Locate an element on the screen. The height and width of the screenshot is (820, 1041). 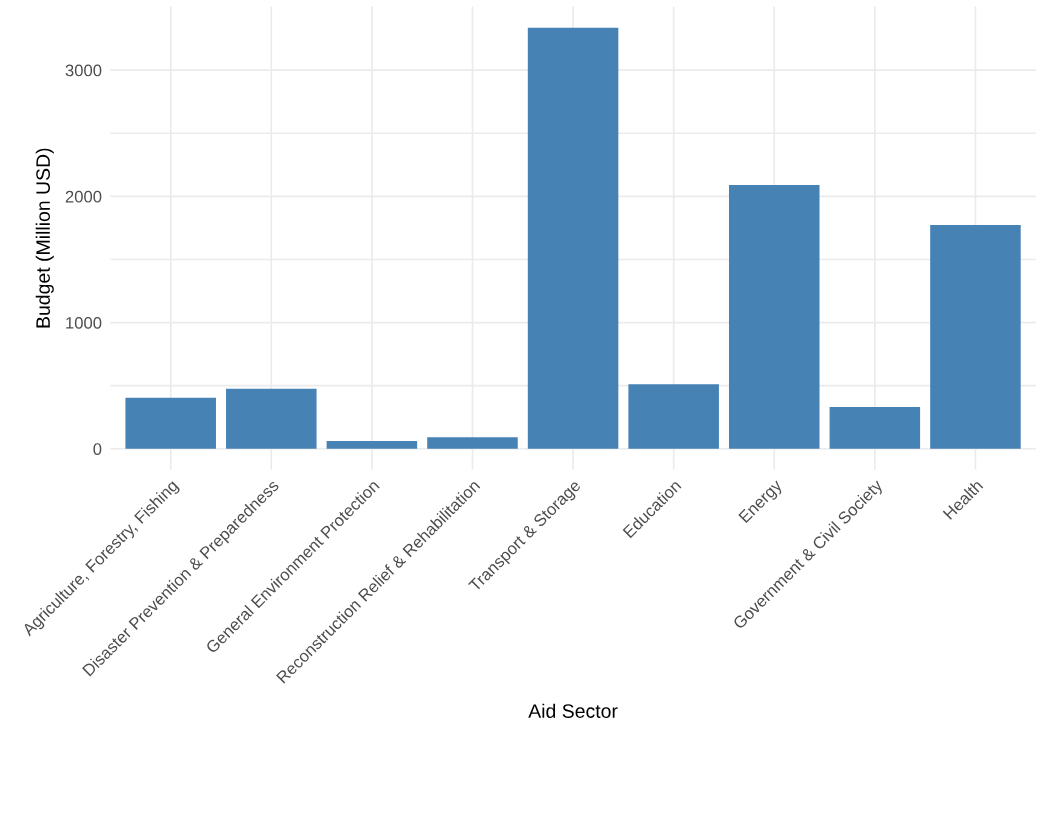
x-axis-title: Aid Sector is located at coordinates (573, 710).